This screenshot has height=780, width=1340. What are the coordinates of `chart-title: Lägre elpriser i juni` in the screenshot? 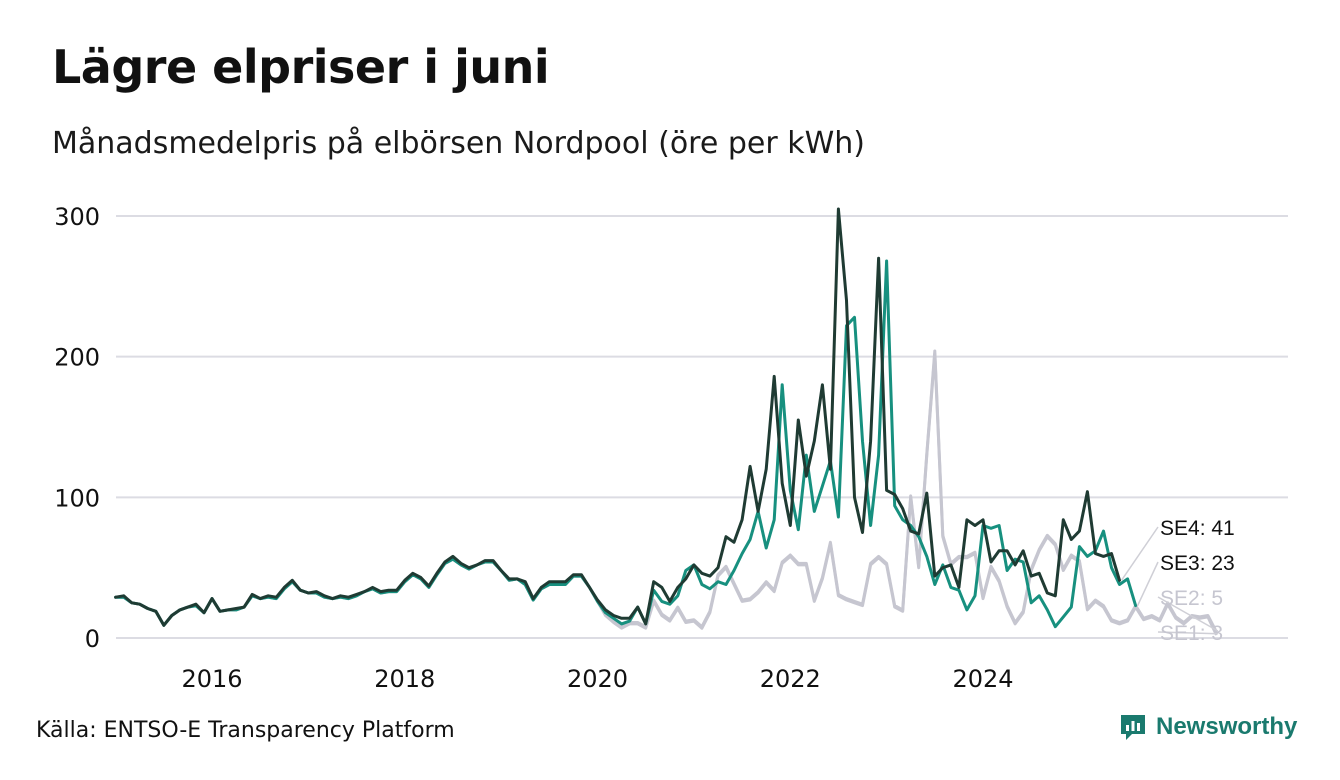 It's located at (301, 67).